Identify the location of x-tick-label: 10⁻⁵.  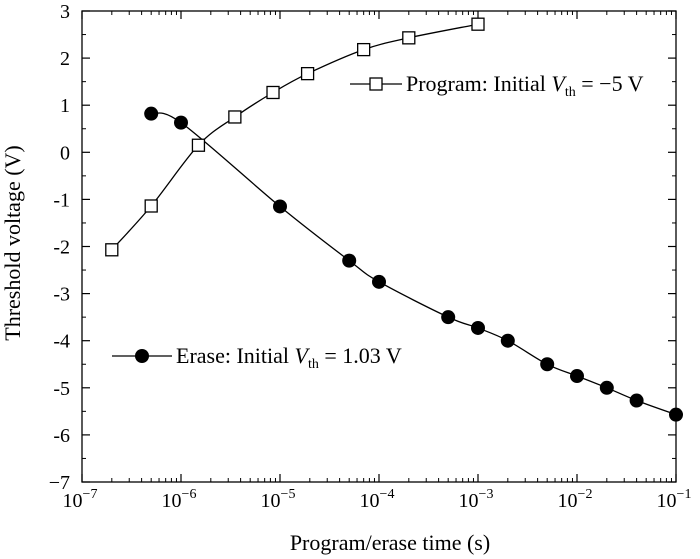
(278, 499).